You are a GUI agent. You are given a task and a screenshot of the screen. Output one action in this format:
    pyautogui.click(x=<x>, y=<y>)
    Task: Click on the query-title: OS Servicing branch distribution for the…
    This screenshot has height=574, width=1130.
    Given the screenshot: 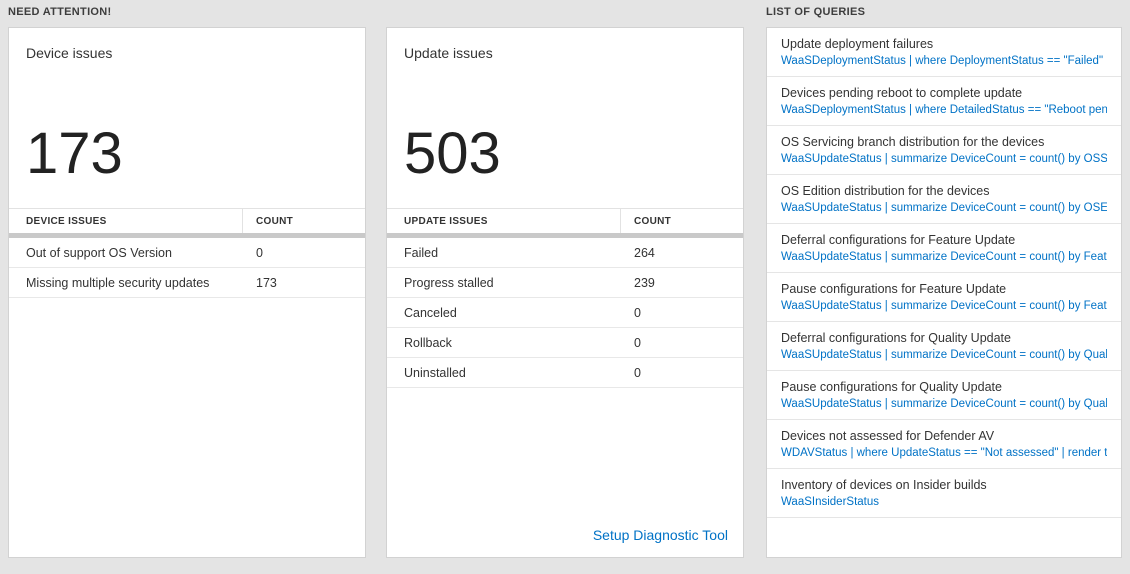 What is the action you would take?
    pyautogui.click(x=913, y=142)
    